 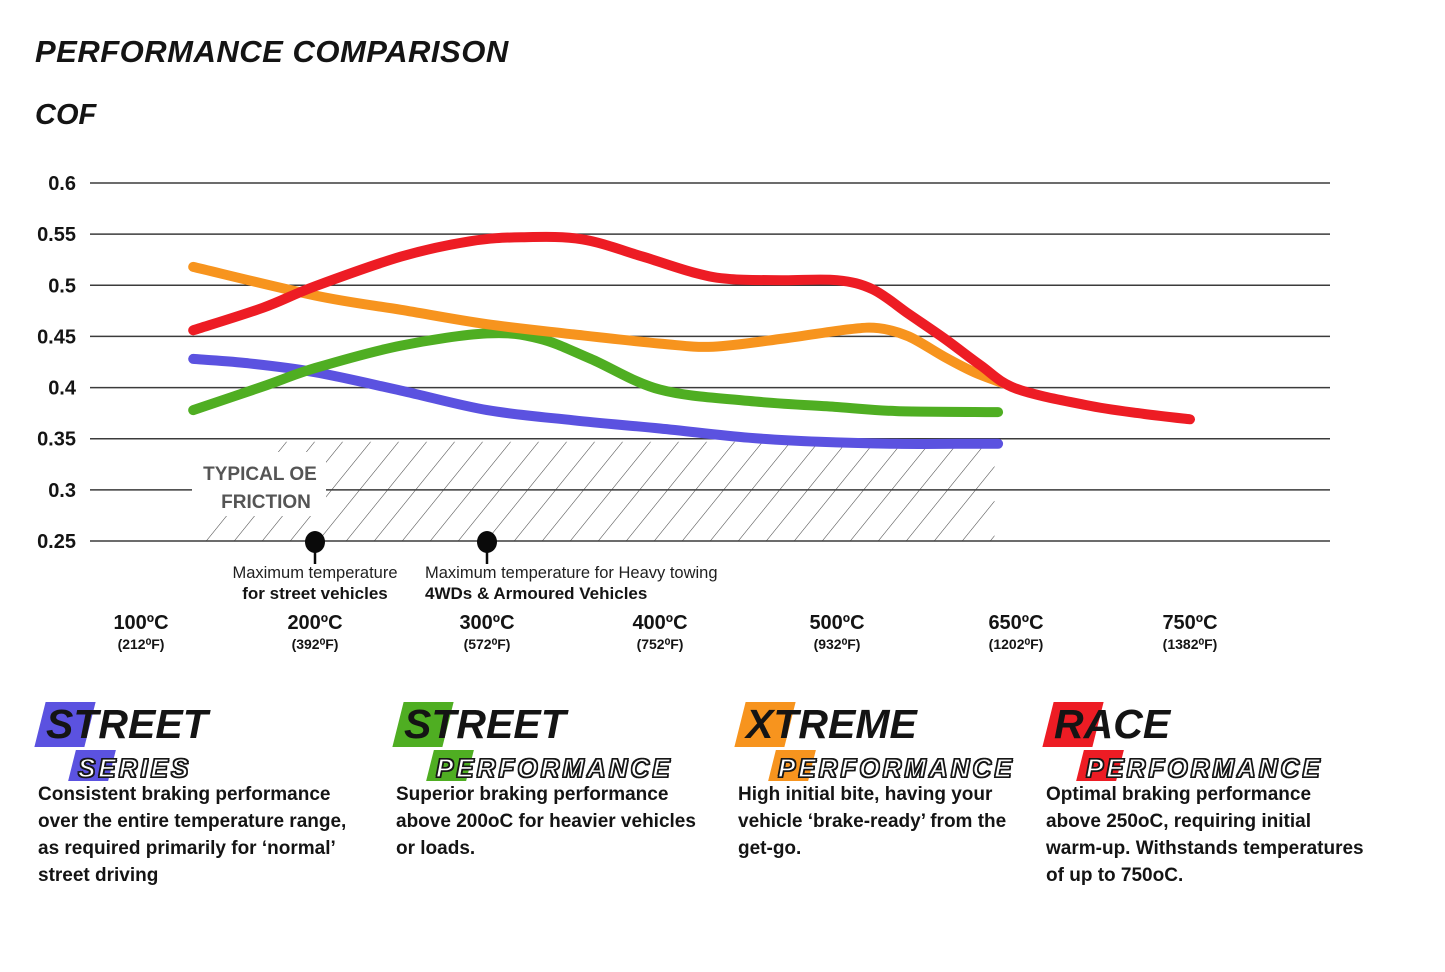 I want to click on marker-label-line2: 4WDs & Armoured Vehicles, so click(x=536, y=593).